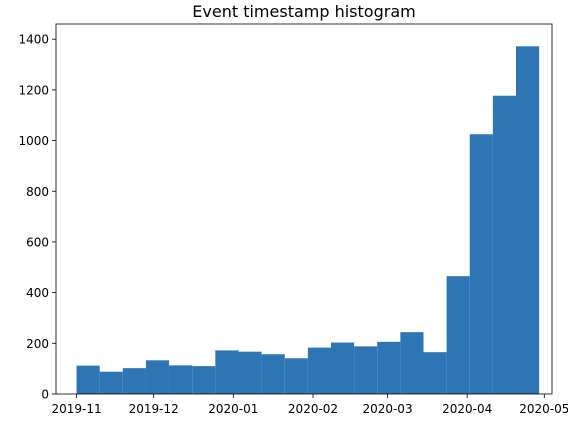 The image size is (568, 422). I want to click on x-tick-label-4: 2020-03, so click(387, 409).